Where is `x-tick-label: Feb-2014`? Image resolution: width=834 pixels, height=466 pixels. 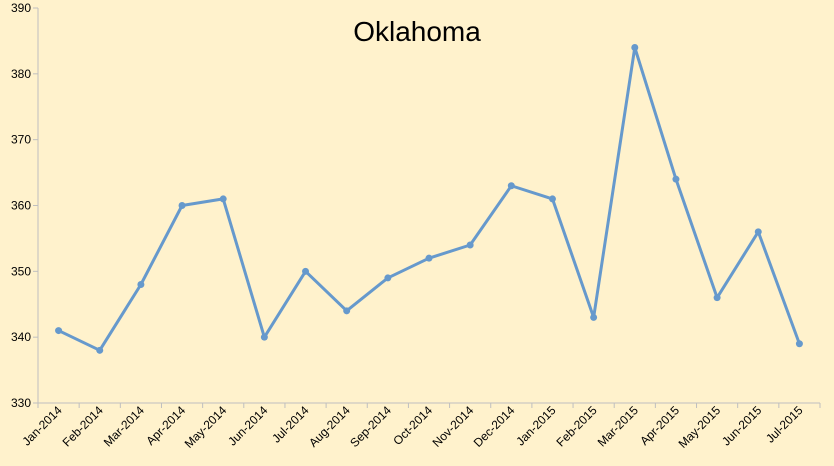 x-tick-label: Feb-2014 is located at coordinates (83, 426).